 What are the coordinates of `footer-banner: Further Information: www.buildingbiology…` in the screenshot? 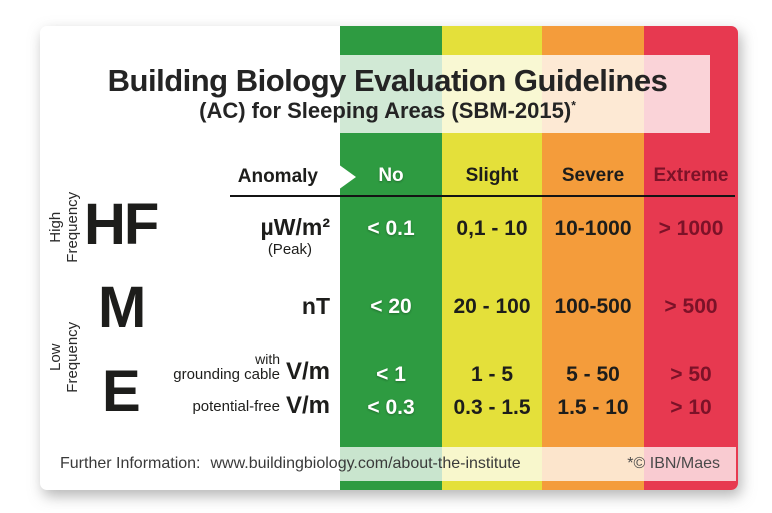 It's located at (392, 464).